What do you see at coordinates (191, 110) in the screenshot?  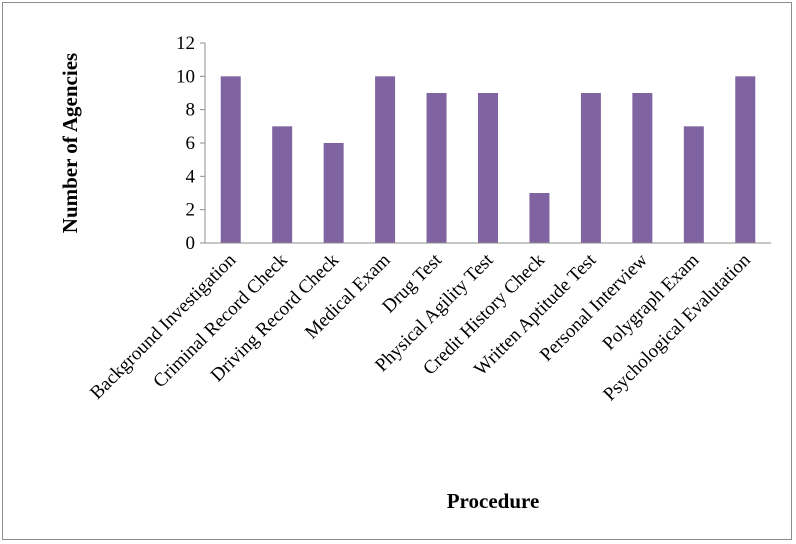 I see `y-tick-label: 8` at bounding box center [191, 110].